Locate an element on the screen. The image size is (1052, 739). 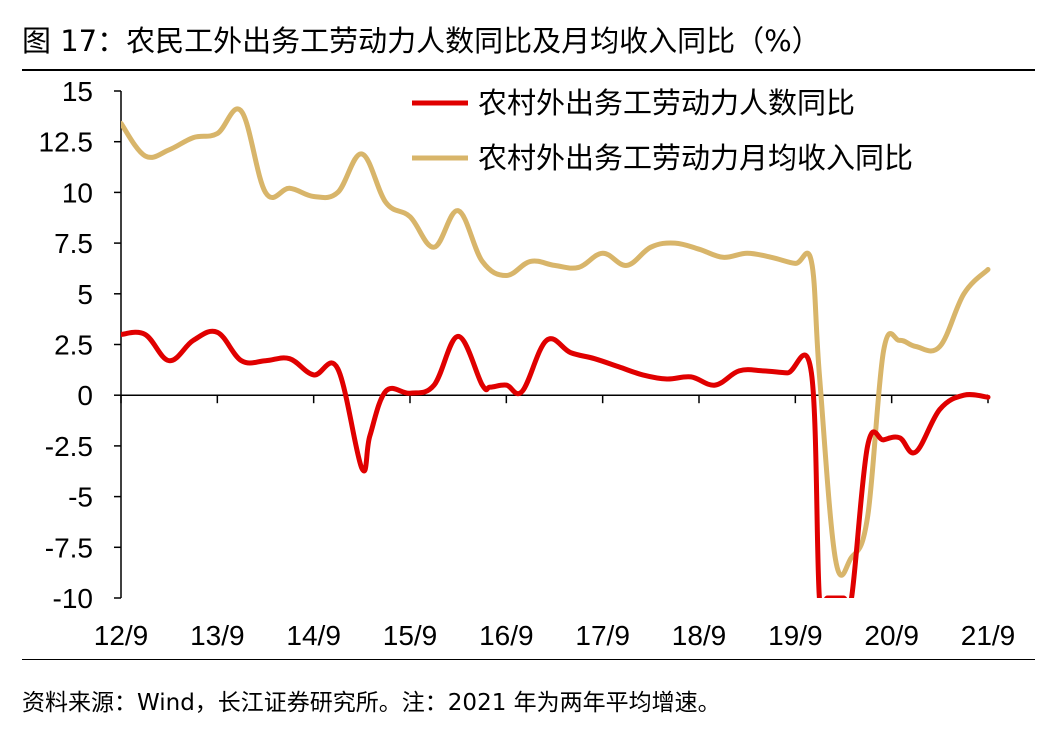
y-tick-label: 2.5 is located at coordinates (73, 345).